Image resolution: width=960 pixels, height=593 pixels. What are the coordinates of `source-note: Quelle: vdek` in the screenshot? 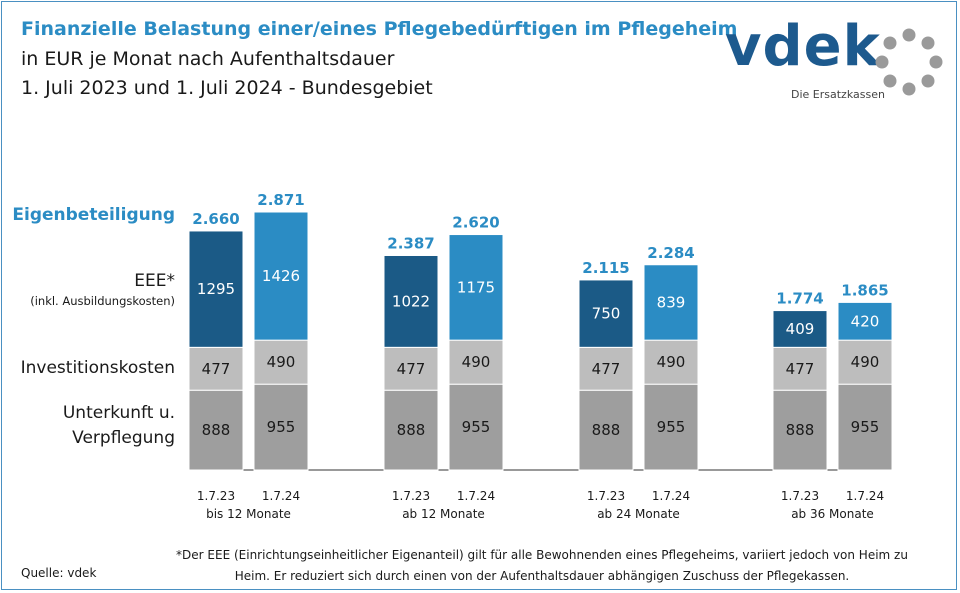 It's located at (59, 573).